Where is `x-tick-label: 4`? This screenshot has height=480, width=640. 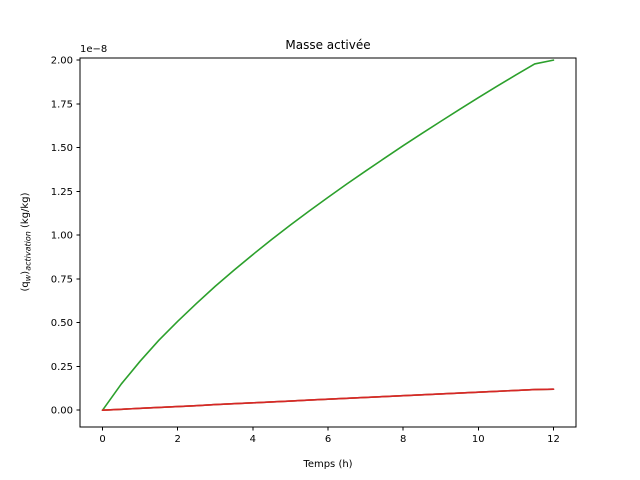
x-tick-label: 4 is located at coordinates (253, 439).